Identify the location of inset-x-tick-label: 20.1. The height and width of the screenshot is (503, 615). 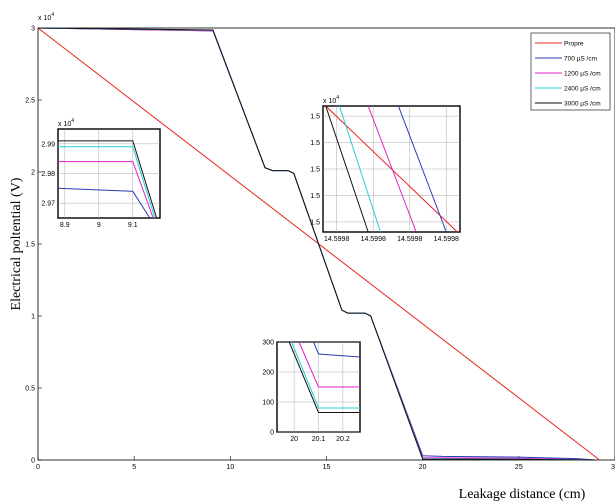
(319, 439).